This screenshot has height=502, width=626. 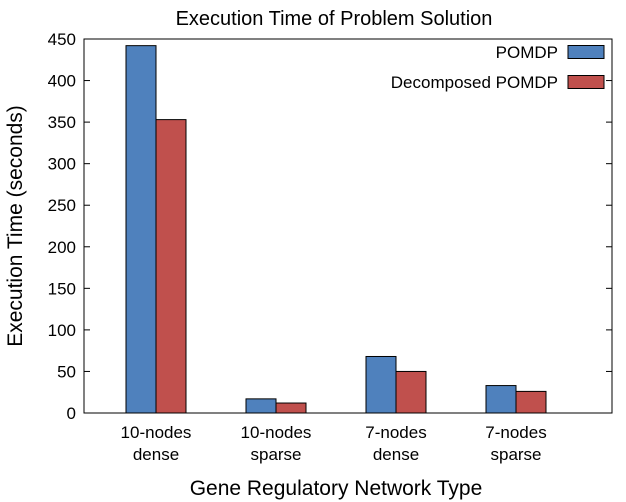 What do you see at coordinates (515, 432) in the screenshot?
I see `x-tick-label-3-0: 7-nodes` at bounding box center [515, 432].